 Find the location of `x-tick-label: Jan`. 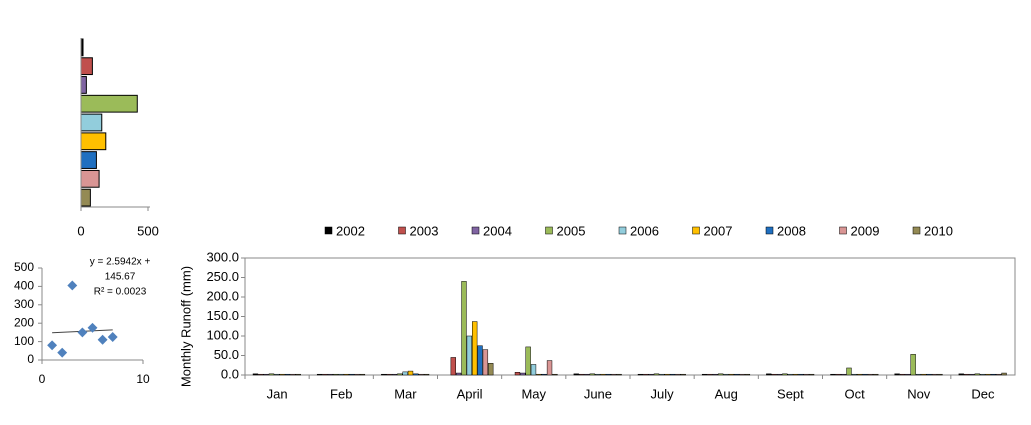

x-tick-label: Jan is located at coordinates (277, 393).